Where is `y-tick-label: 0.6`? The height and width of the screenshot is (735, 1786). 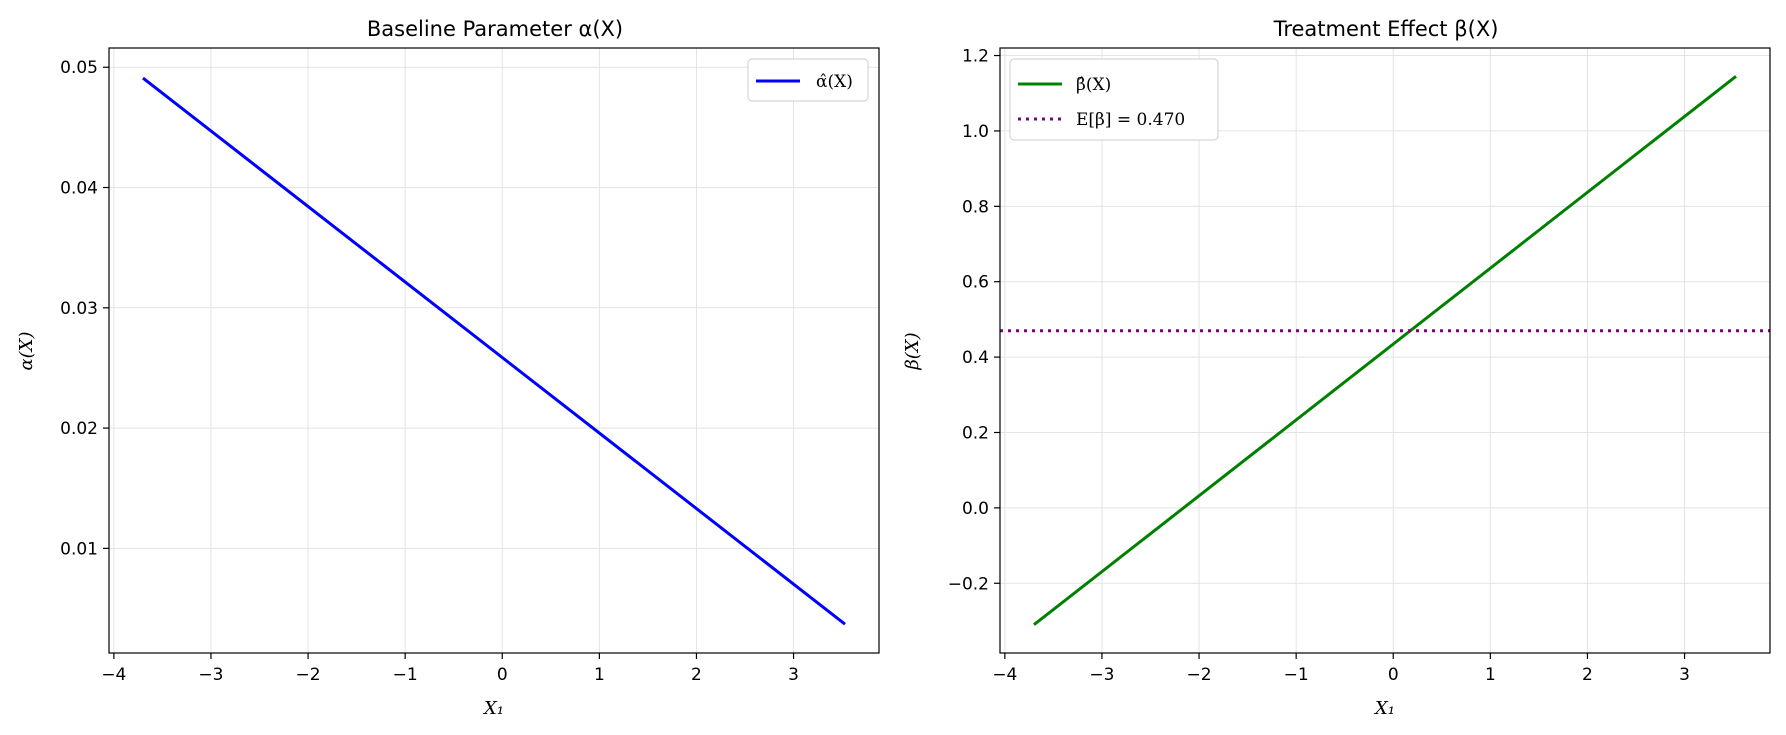 y-tick-label: 0.6 is located at coordinates (975, 283).